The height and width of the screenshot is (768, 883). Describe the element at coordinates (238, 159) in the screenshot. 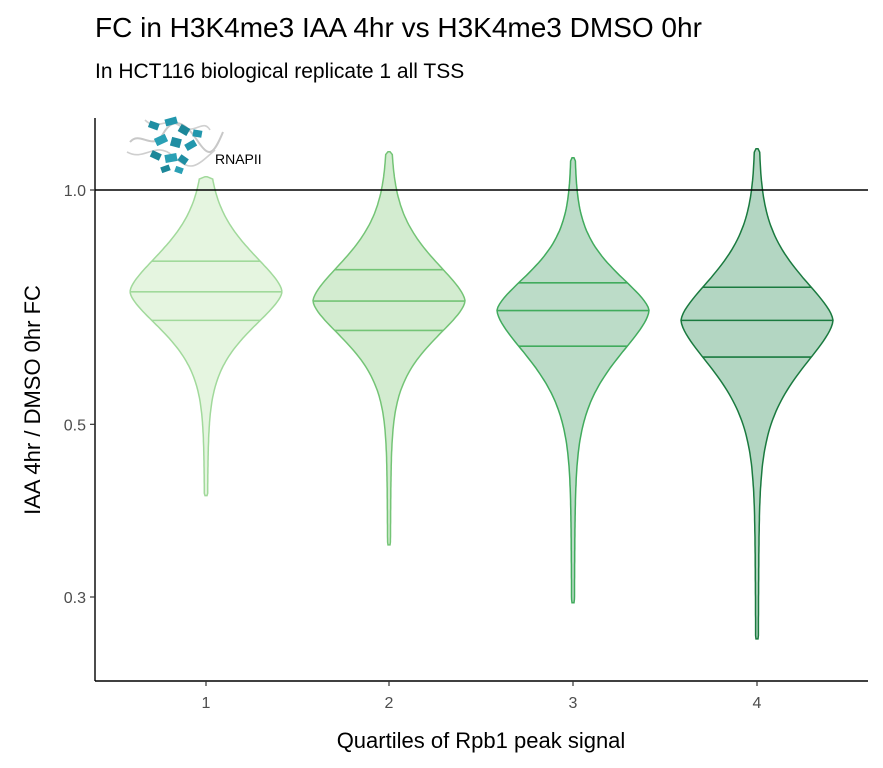

I see `logo-label: RNAPII` at that location.